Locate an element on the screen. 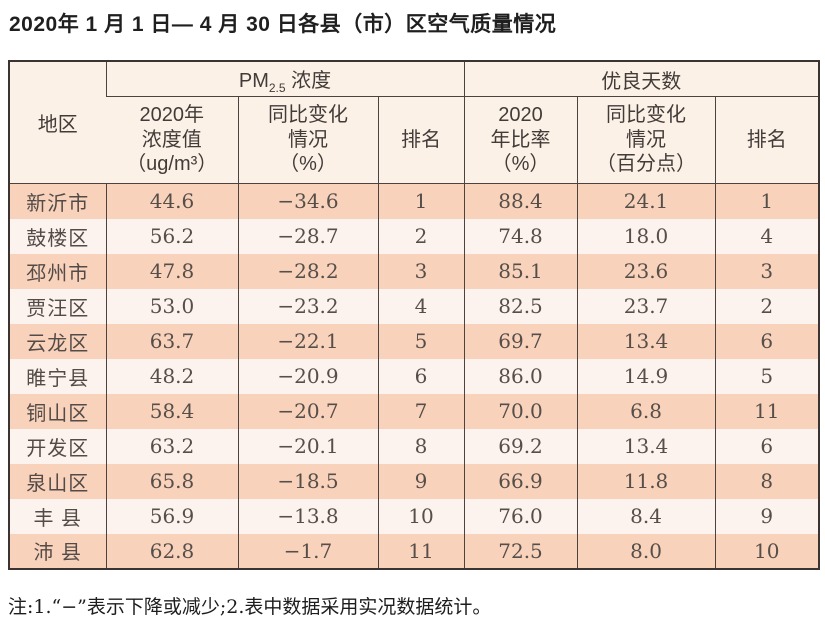 This screenshot has width=825, height=620. table-row: 泉山区 65.8 −18.5 9 66.9 11.8 8 is located at coordinates (414, 481).